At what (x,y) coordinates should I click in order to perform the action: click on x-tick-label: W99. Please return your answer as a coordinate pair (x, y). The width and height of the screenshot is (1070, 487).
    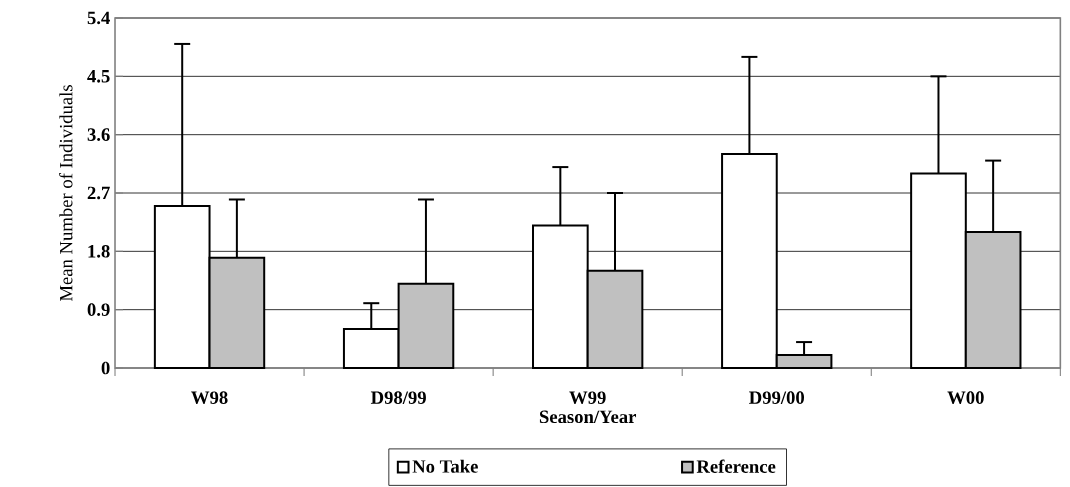
    Looking at the image, I should click on (587, 398).